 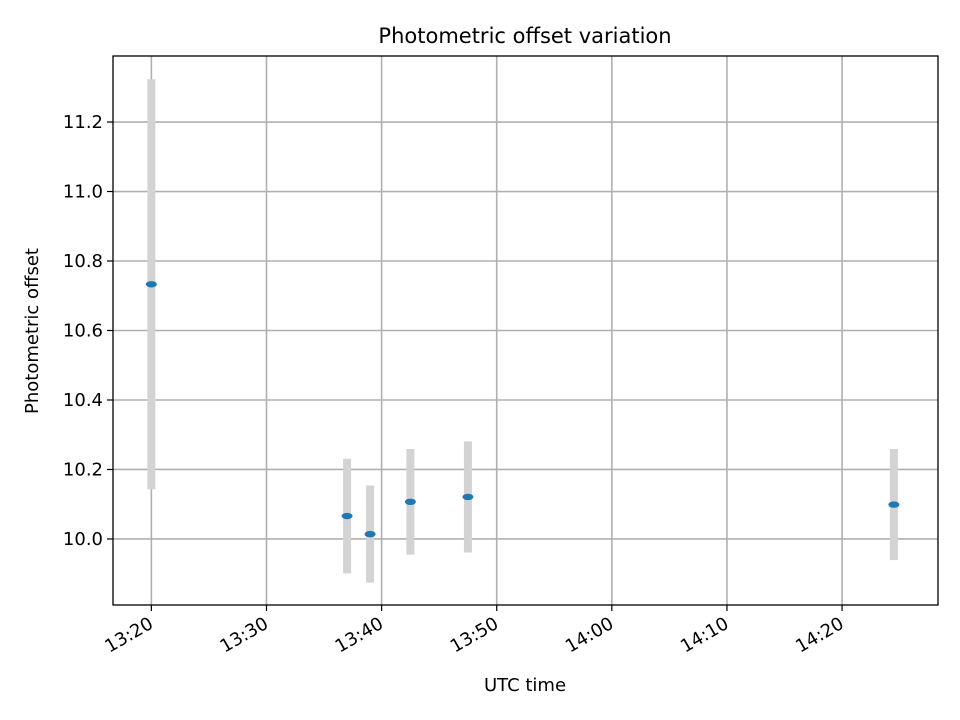 What do you see at coordinates (83, 192) in the screenshot?
I see `y-tick-label: 11.0` at bounding box center [83, 192].